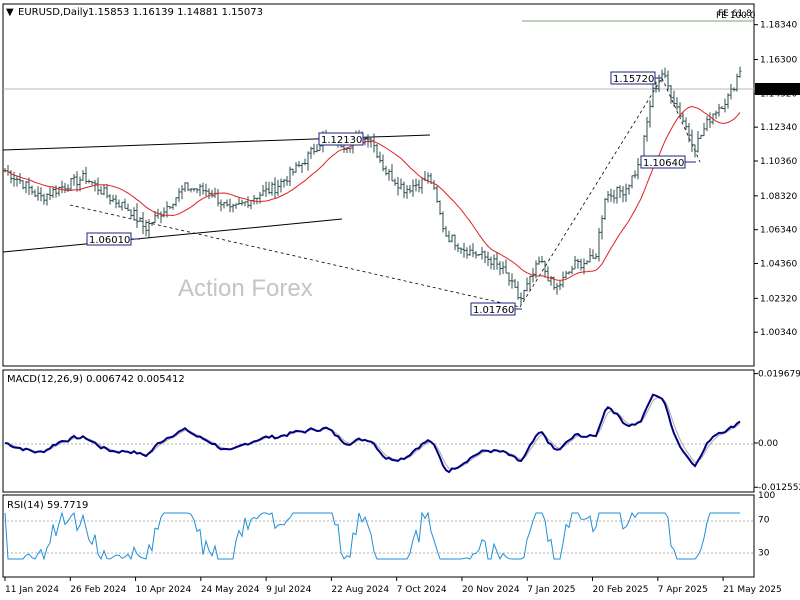  I want to click on price-tick-label: 1.04360, so click(778, 264).